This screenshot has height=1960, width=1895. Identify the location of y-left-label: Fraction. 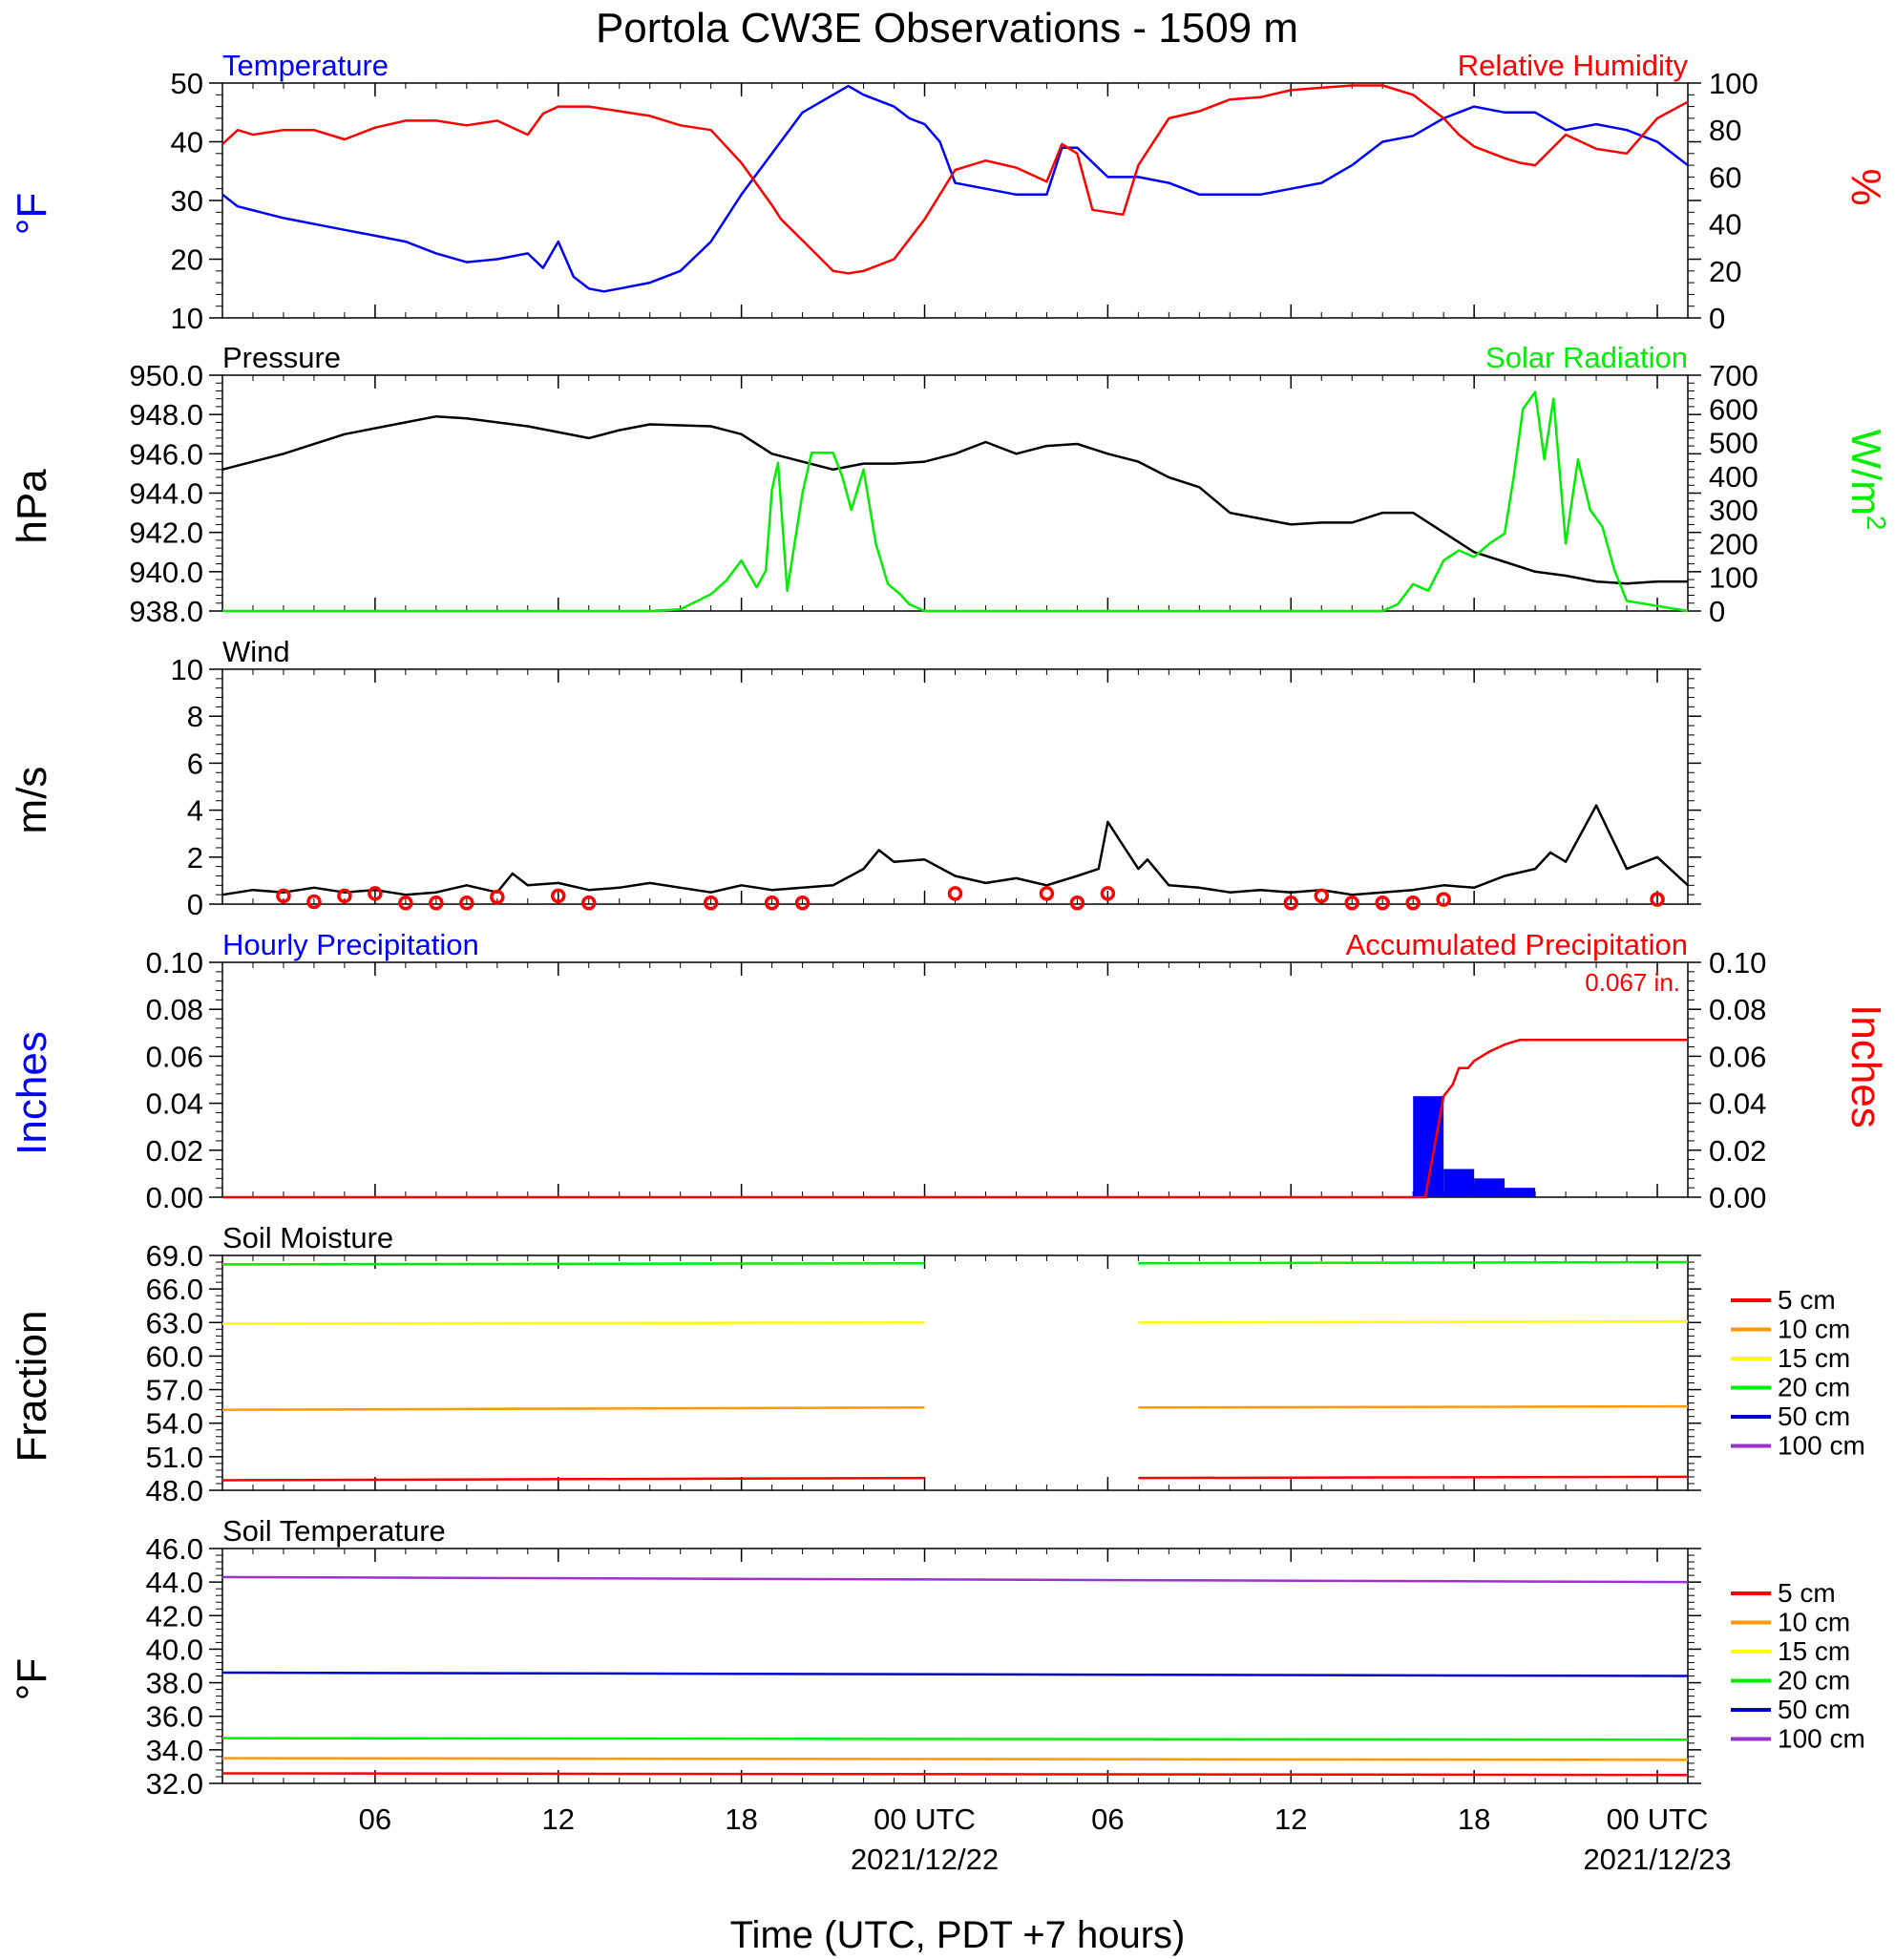
(32, 1387).